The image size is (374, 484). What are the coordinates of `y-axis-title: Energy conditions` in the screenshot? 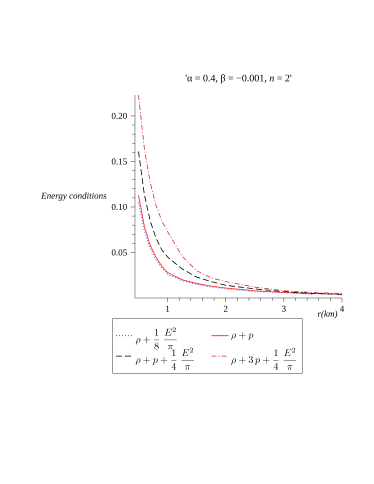 It's located at (73, 196).